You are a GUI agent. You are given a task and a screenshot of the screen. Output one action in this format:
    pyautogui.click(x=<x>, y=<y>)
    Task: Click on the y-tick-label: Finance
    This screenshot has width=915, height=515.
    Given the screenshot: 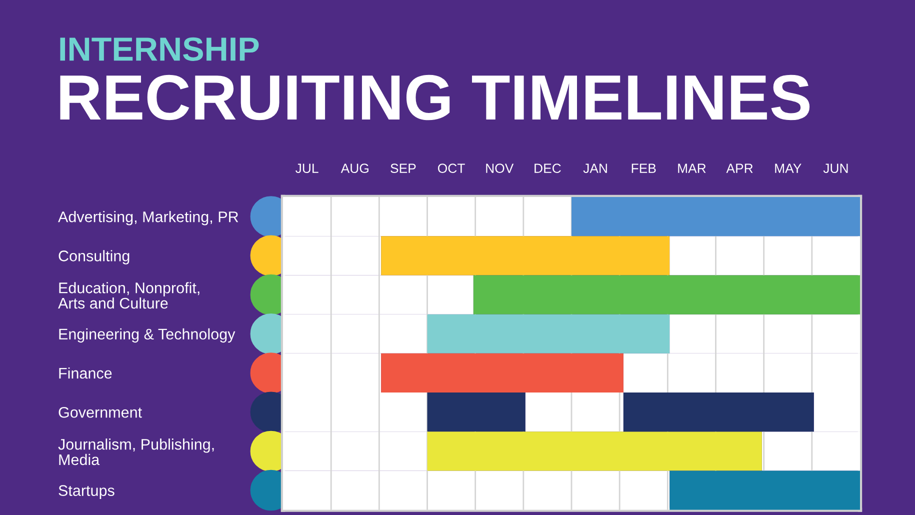 What is the action you would take?
    pyautogui.click(x=85, y=373)
    